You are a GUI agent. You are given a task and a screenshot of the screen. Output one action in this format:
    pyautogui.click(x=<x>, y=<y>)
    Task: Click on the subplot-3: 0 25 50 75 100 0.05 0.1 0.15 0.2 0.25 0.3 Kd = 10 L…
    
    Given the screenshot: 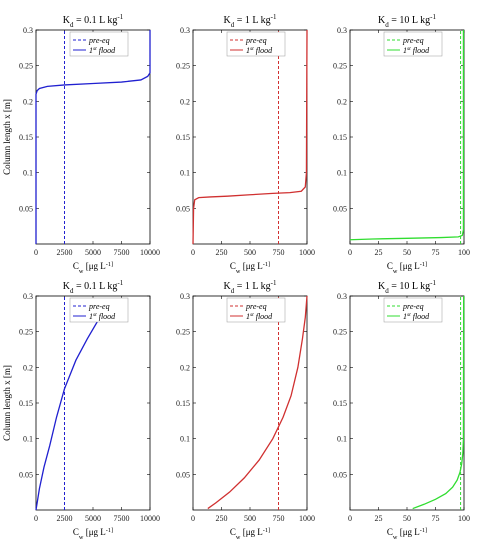 What is the action you would take?
    pyautogui.click(x=401, y=144)
    